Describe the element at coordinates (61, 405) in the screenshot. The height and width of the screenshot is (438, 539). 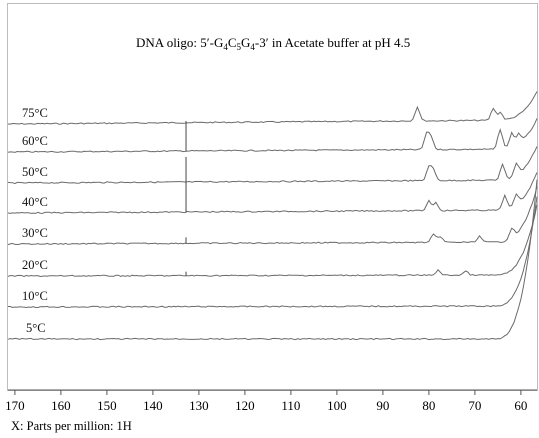
I see `x-tick-label: 160` at that location.